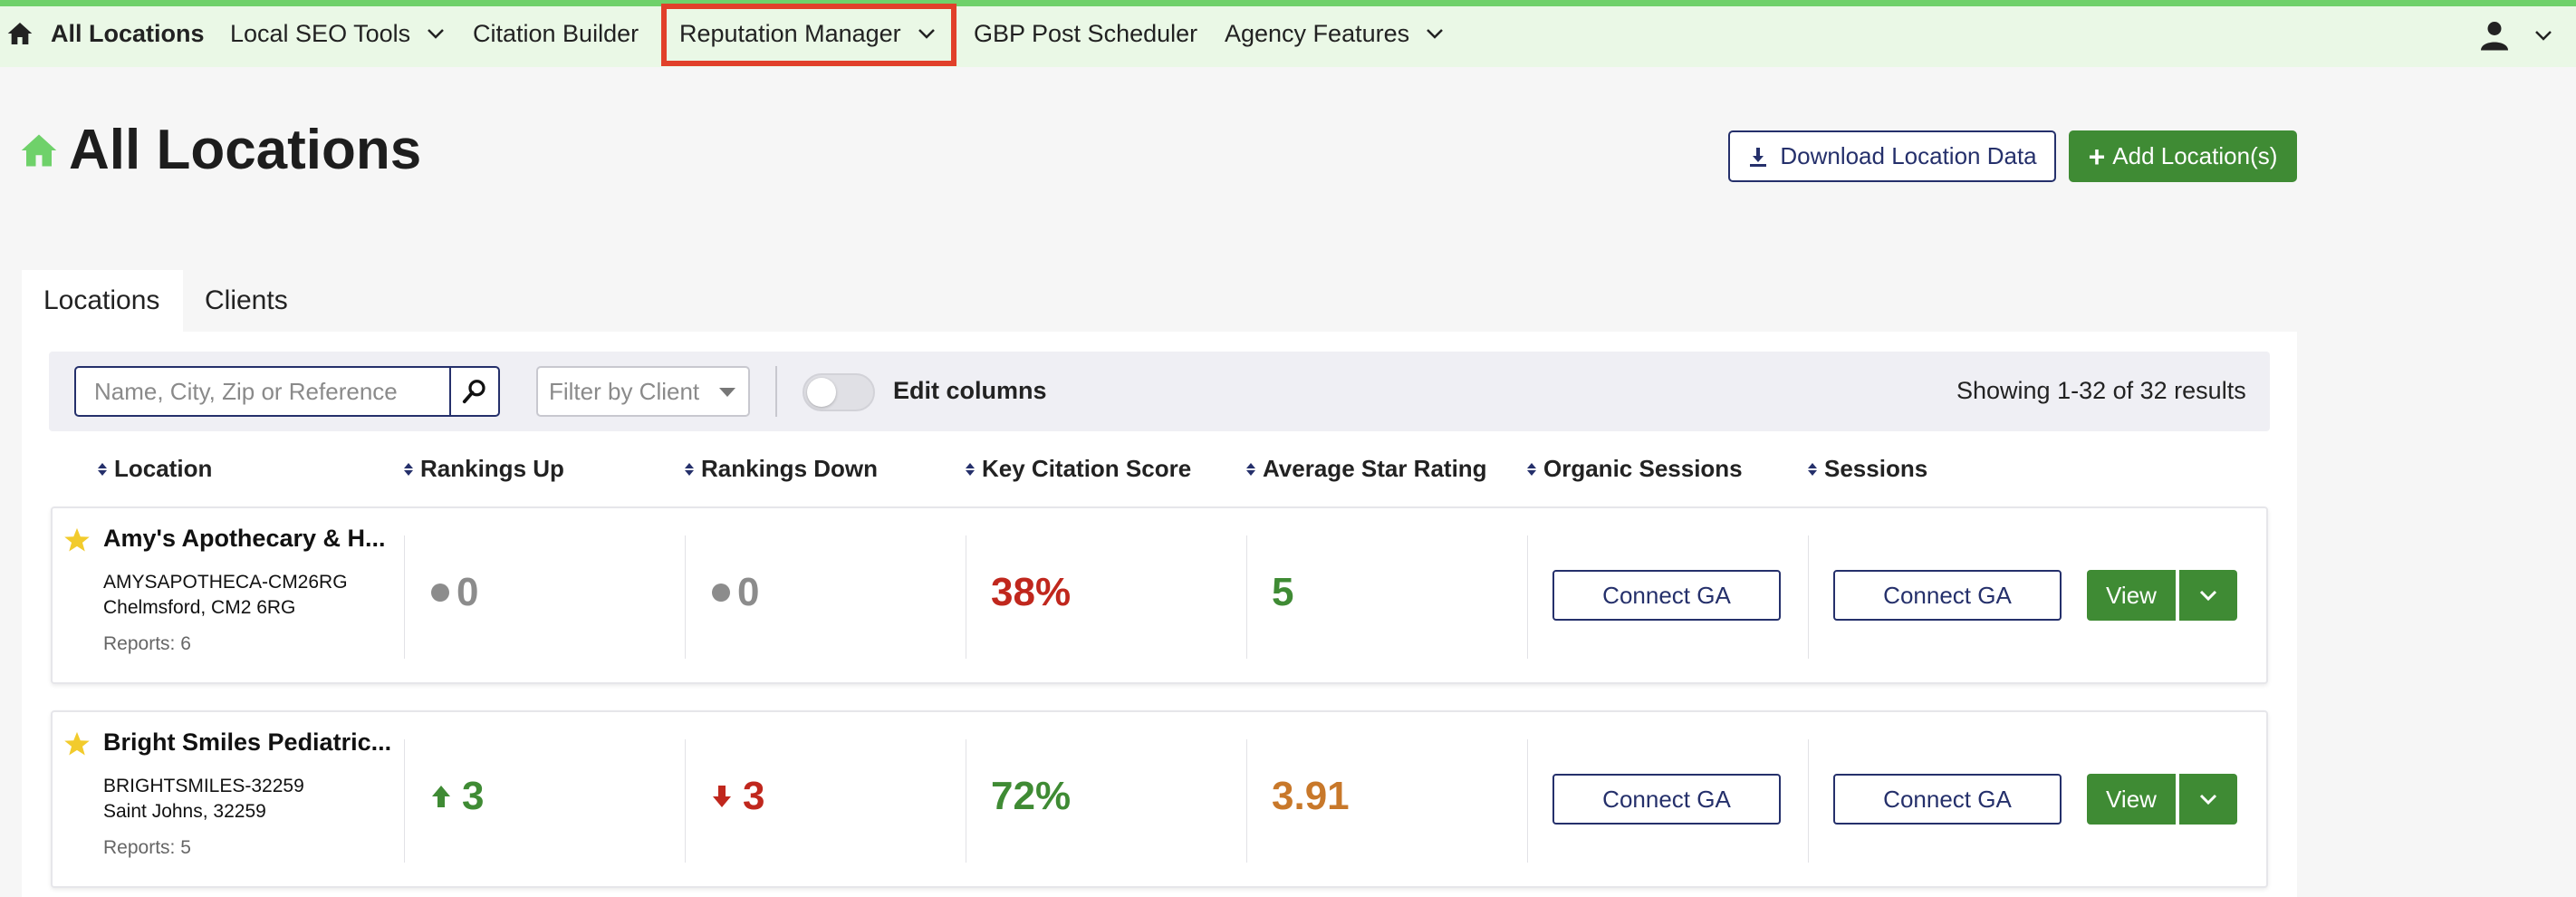 The width and height of the screenshot is (2576, 897). Describe the element at coordinates (790, 33) in the screenshot. I see `nav-label: Reputation Manager` at that location.